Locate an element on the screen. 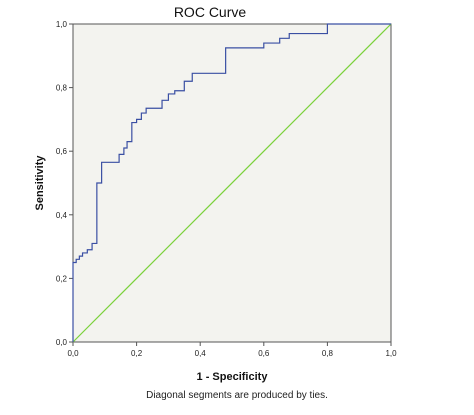 Image resolution: width=474 pixels, height=415 pixels. y-tick-label: 0,4 is located at coordinates (62, 215).